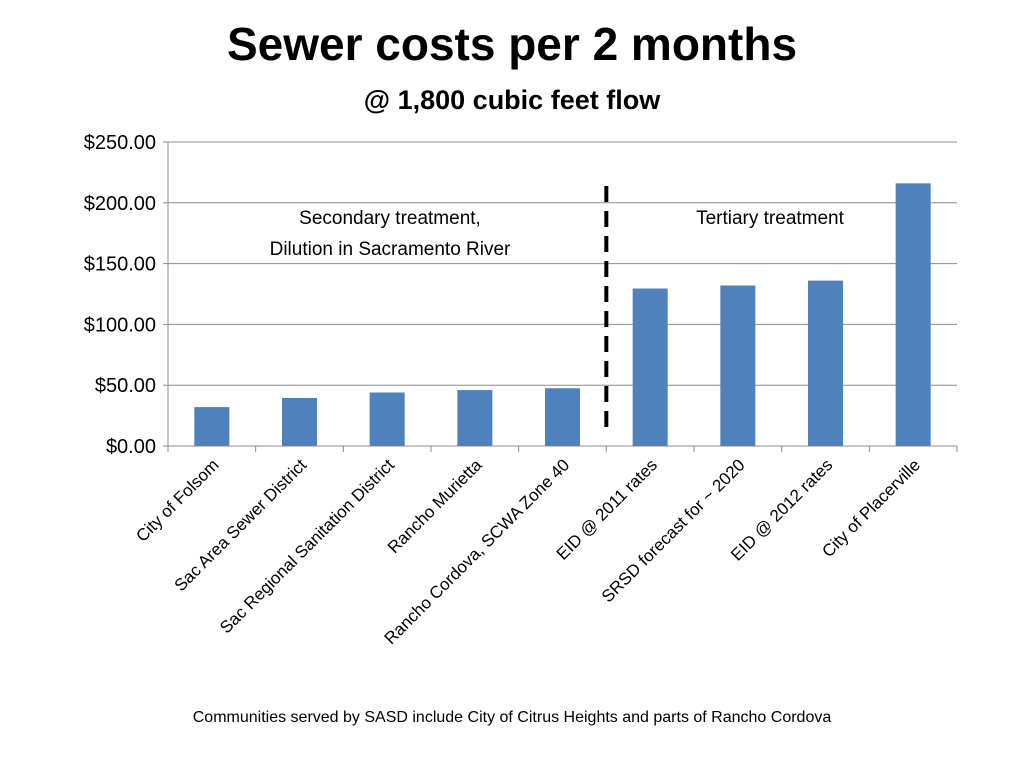 The width and height of the screenshot is (1024, 768). What do you see at coordinates (120, 295) in the screenshot?
I see `y-tick-labels: $0.00 $50.00 $100.00 $150.00 $200.00 $250.00` at bounding box center [120, 295].